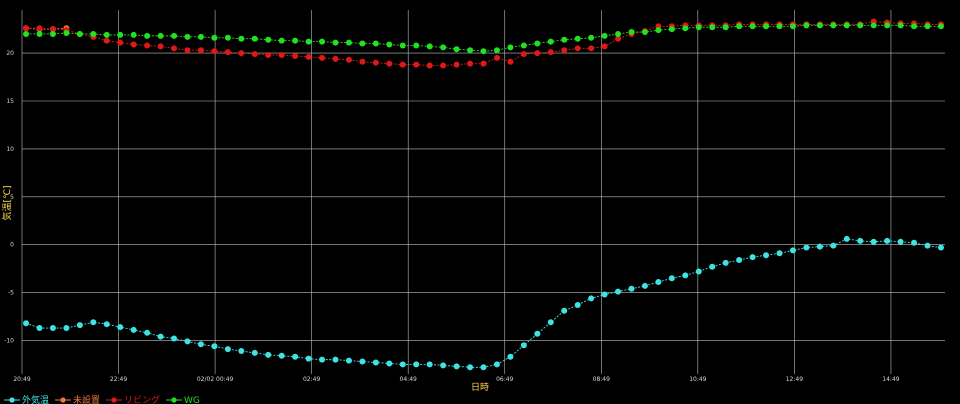 The image size is (960, 404). I want to click on legend-item: 外気温, so click(26, 399).